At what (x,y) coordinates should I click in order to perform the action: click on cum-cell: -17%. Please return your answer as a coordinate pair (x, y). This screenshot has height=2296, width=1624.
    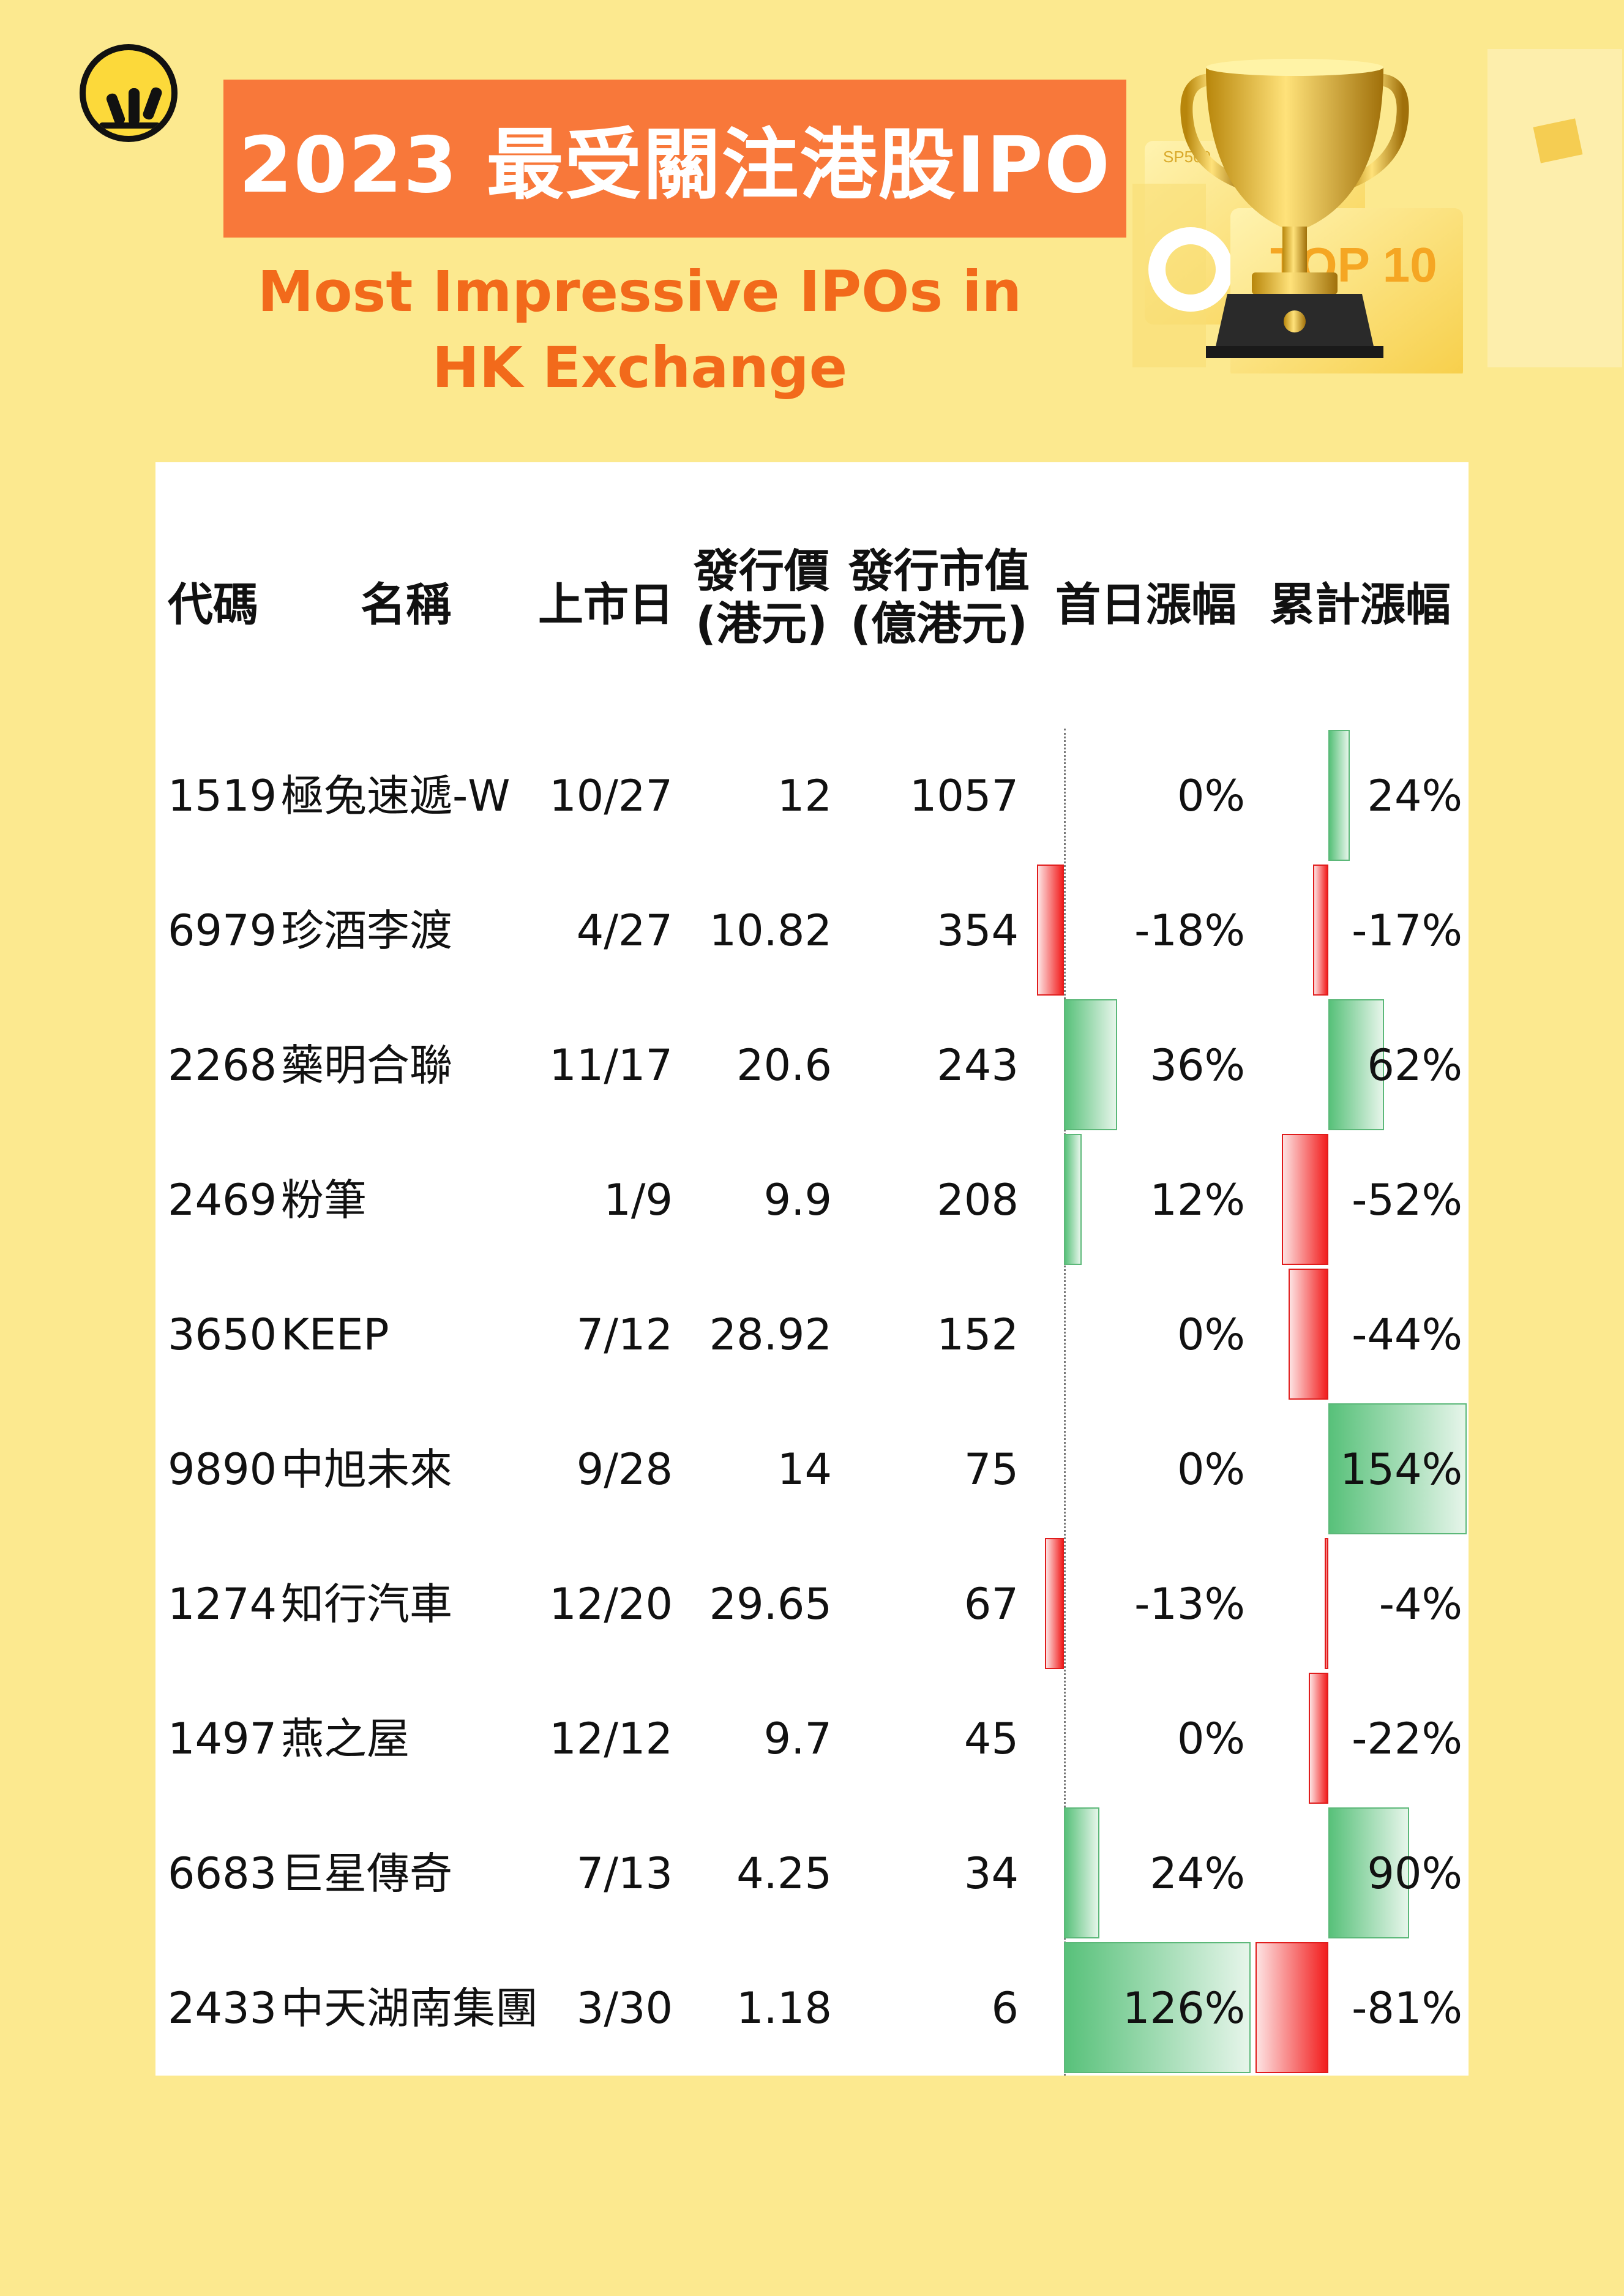
    Looking at the image, I should click on (1407, 931).